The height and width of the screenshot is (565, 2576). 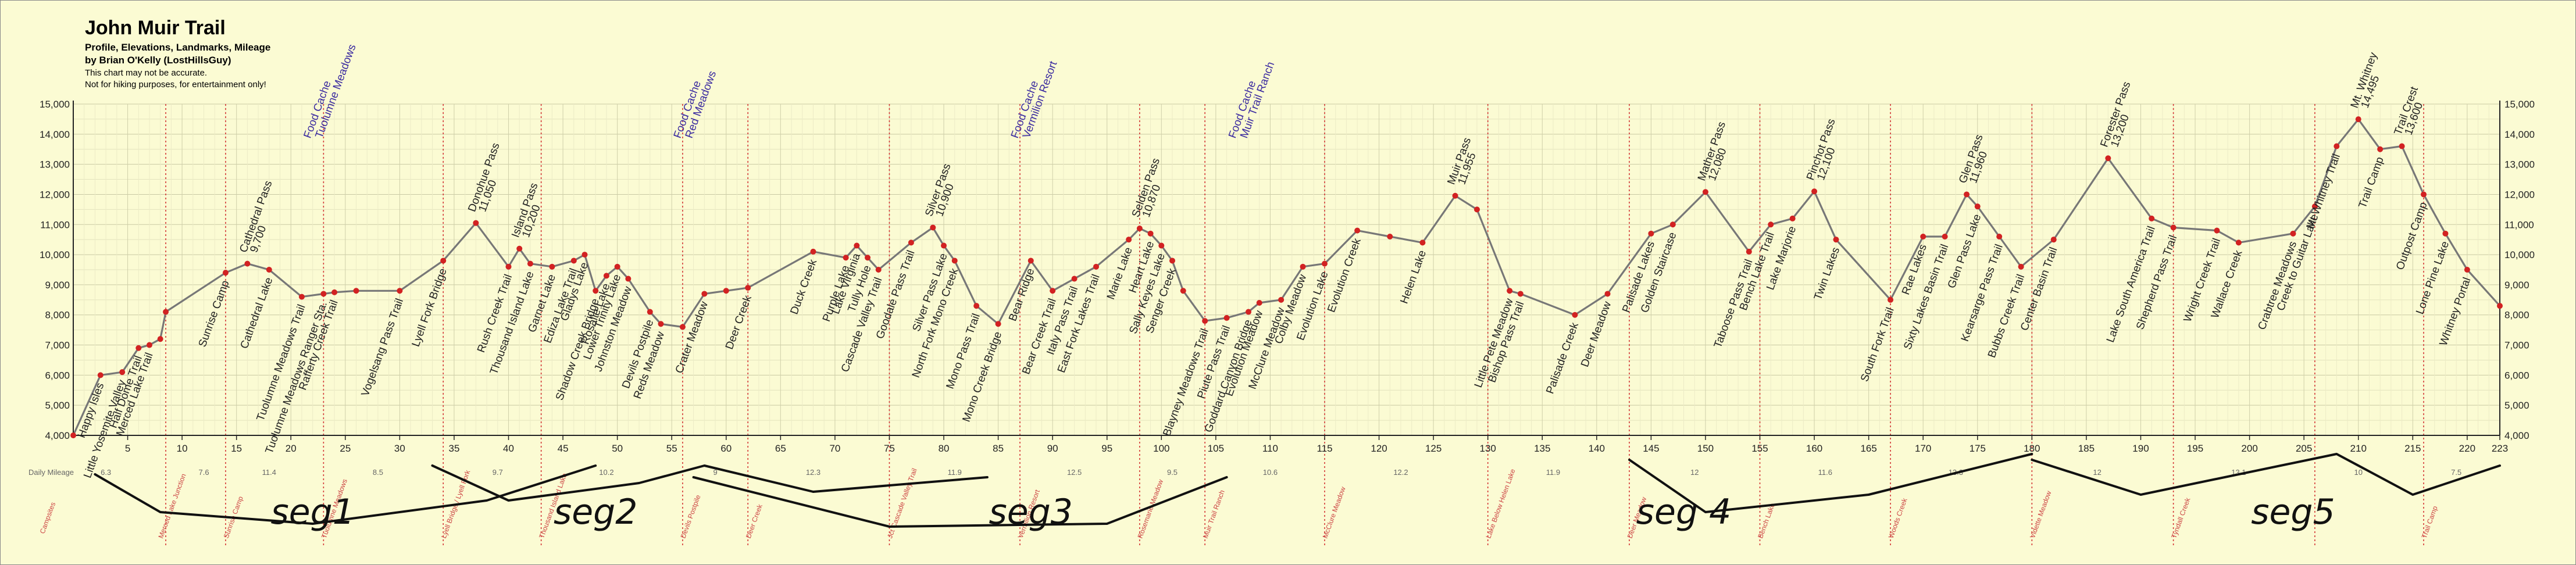 I want to click on x-tick-label: 75, so click(x=890, y=448).